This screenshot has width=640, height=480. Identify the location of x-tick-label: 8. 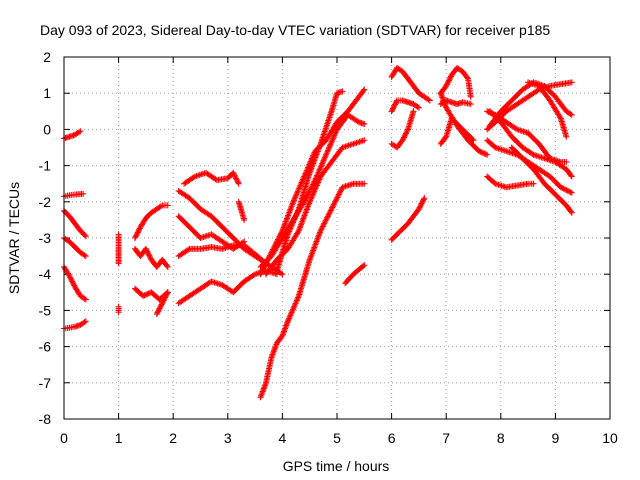
(501, 438).